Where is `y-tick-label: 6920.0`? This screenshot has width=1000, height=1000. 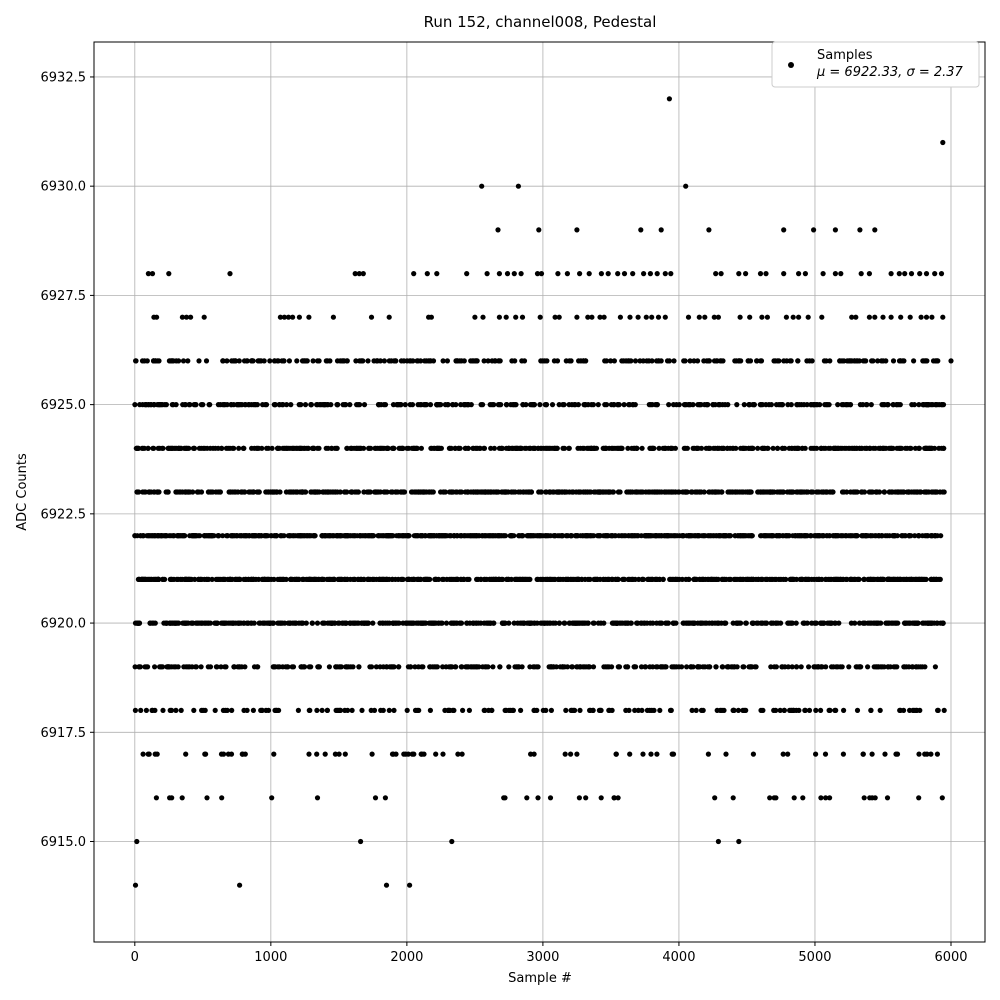 y-tick-label: 6920.0 is located at coordinates (64, 624).